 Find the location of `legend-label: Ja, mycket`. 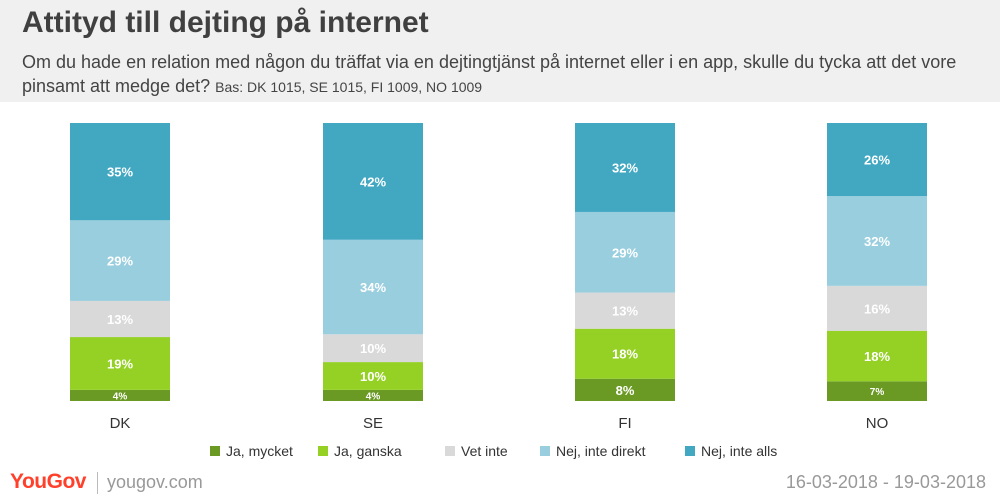

legend-label: Ja, mycket is located at coordinates (259, 451).